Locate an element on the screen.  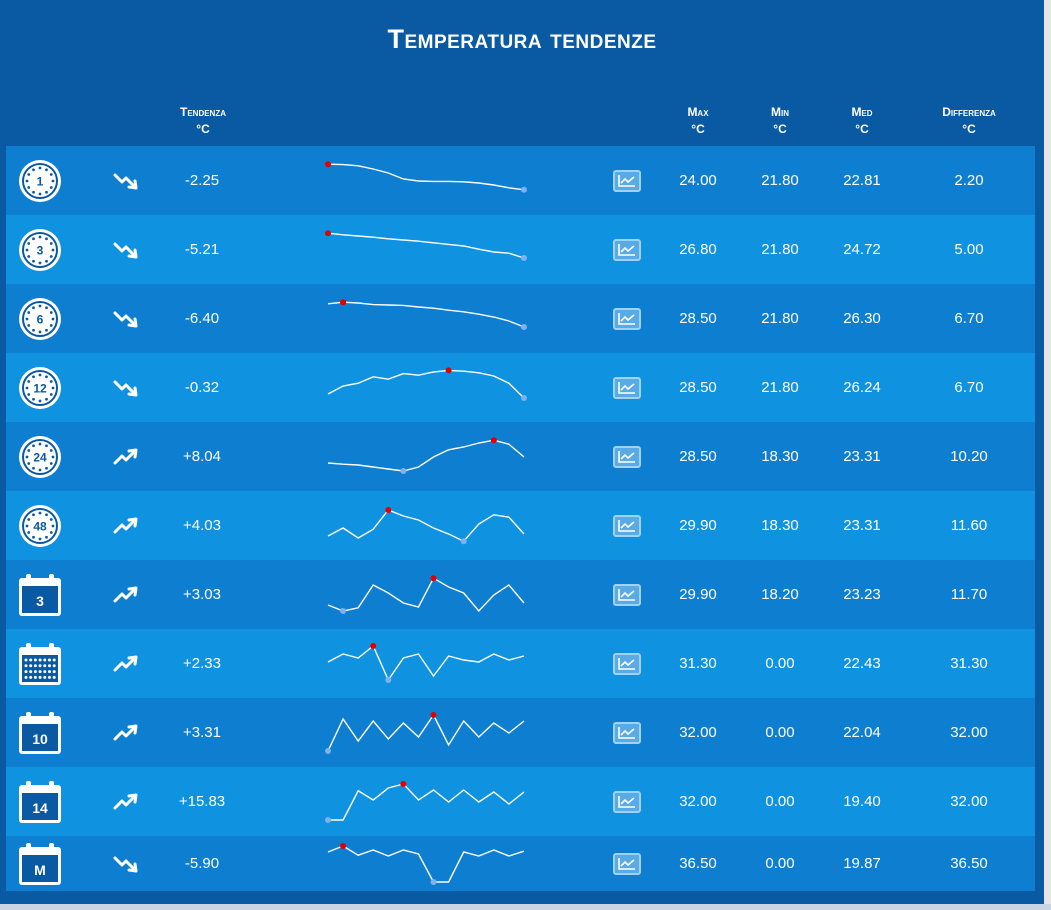
max-value-cell: 32.00 is located at coordinates (698, 801).